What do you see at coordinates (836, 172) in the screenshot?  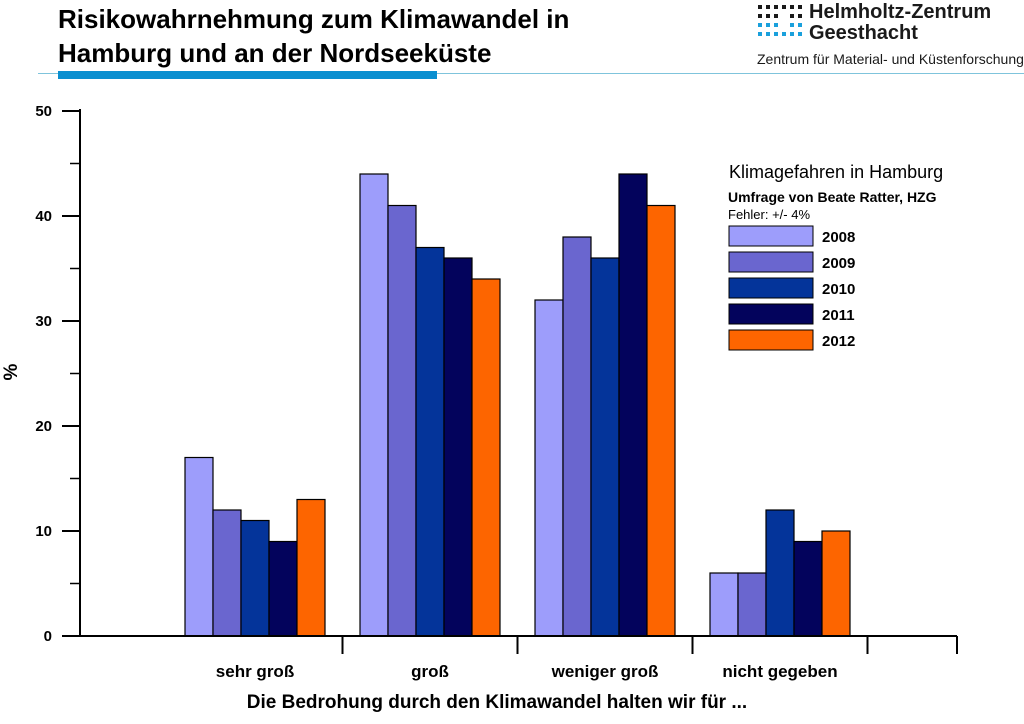 I see `legend-title: Klimagefahren in Hamburg` at bounding box center [836, 172].